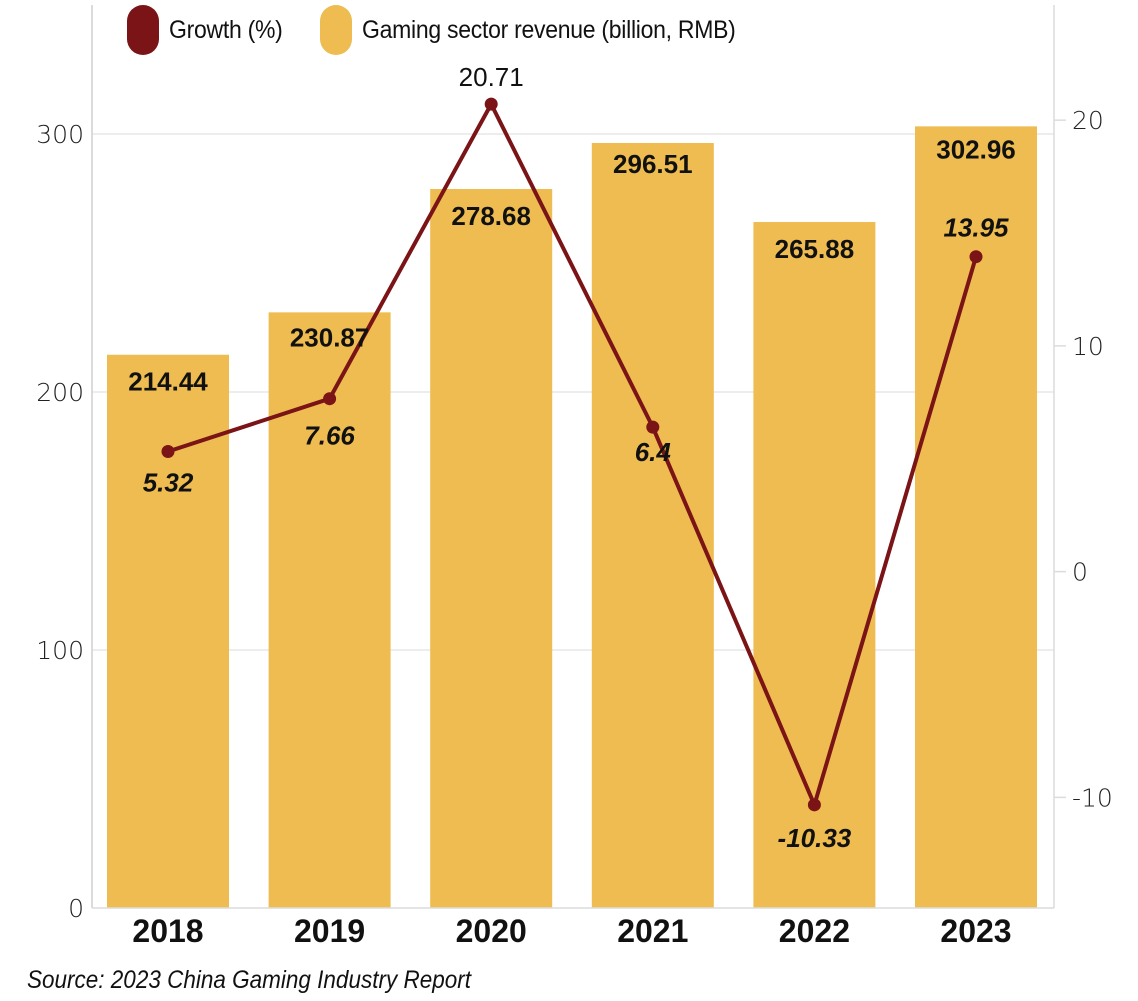 This screenshot has height=1001, width=1138. What do you see at coordinates (143, 30) in the screenshot?
I see `legend-swatch-growth` at bounding box center [143, 30].